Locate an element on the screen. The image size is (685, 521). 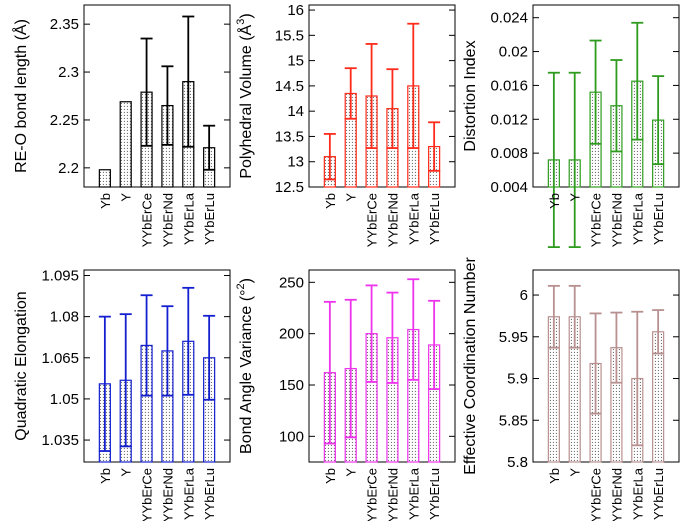
y-tick-label: 150 is located at coordinates (291, 385).